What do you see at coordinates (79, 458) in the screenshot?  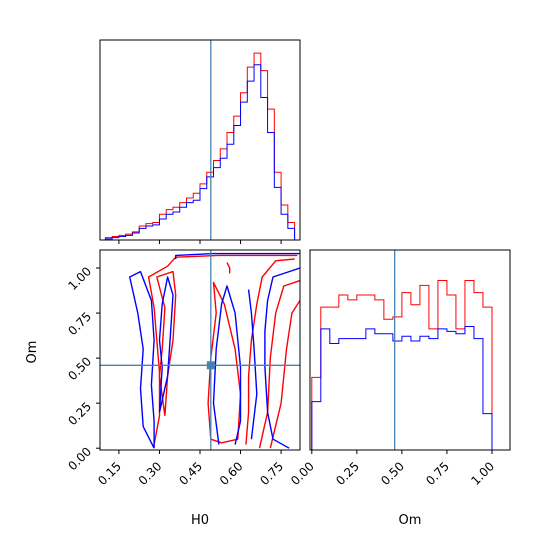 I see `joint-y-tick-label-1: 0.00` at bounding box center [79, 458].